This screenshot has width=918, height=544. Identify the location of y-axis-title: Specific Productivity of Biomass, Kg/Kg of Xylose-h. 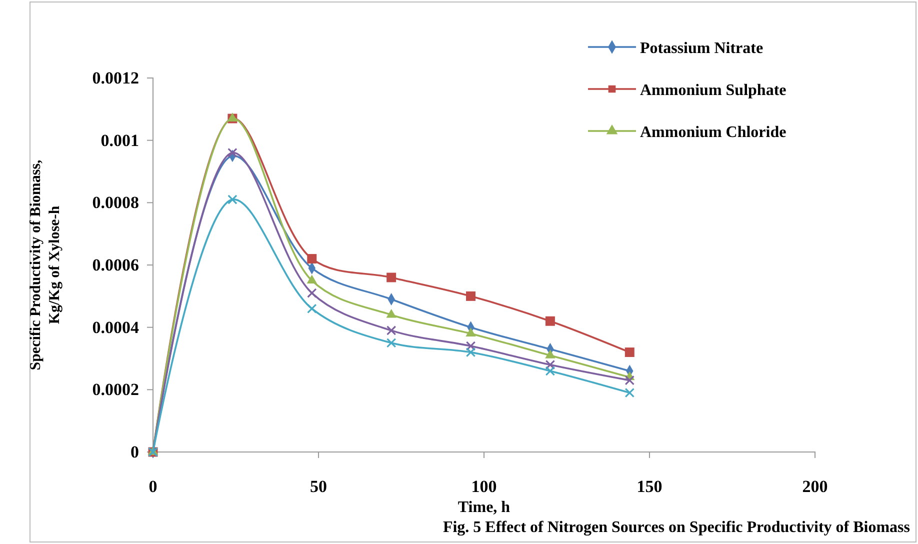
(45, 264).